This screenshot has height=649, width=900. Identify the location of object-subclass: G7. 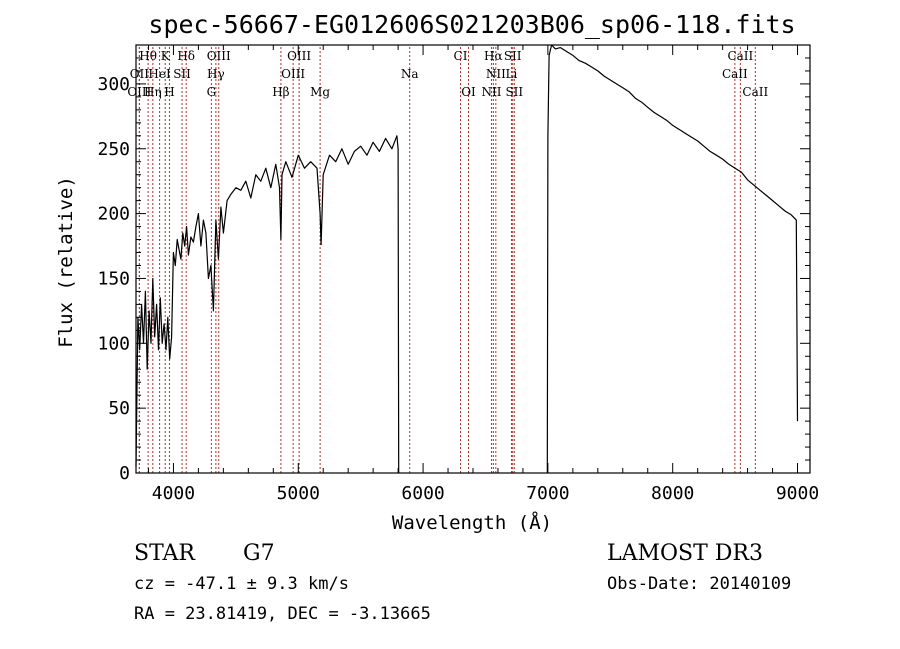
(259, 553).